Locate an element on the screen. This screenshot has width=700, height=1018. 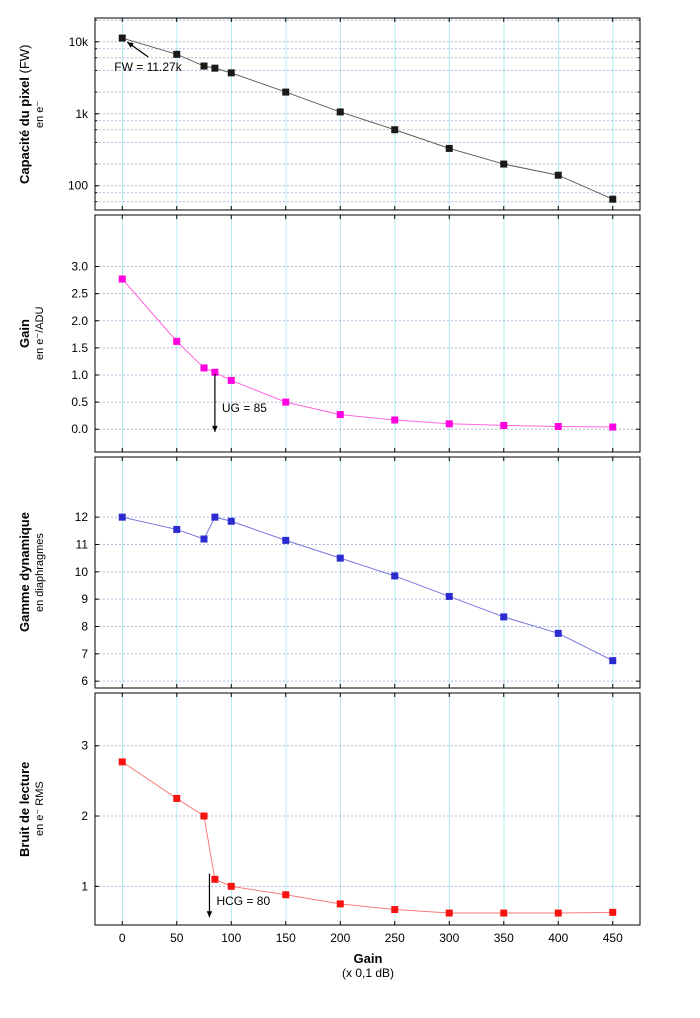
x-tick-label: 450 is located at coordinates (613, 938).